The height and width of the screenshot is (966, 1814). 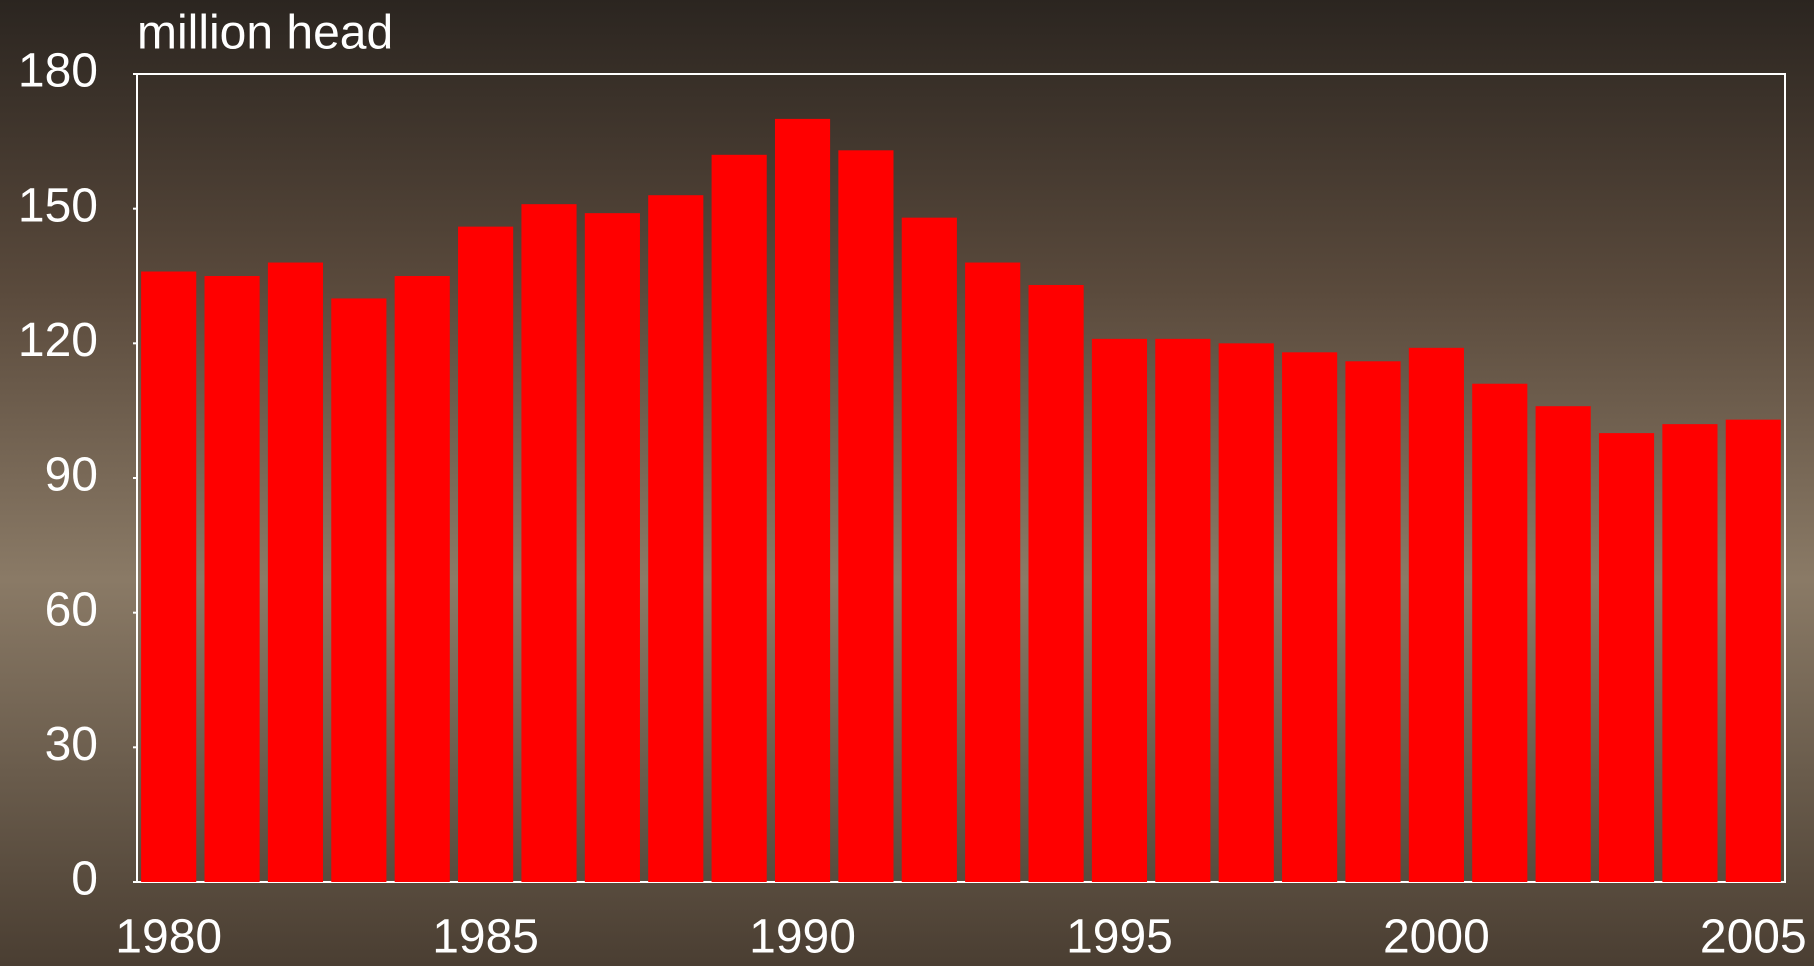 What do you see at coordinates (168, 937) in the screenshot?
I see `x-tick-label: 1980` at bounding box center [168, 937].